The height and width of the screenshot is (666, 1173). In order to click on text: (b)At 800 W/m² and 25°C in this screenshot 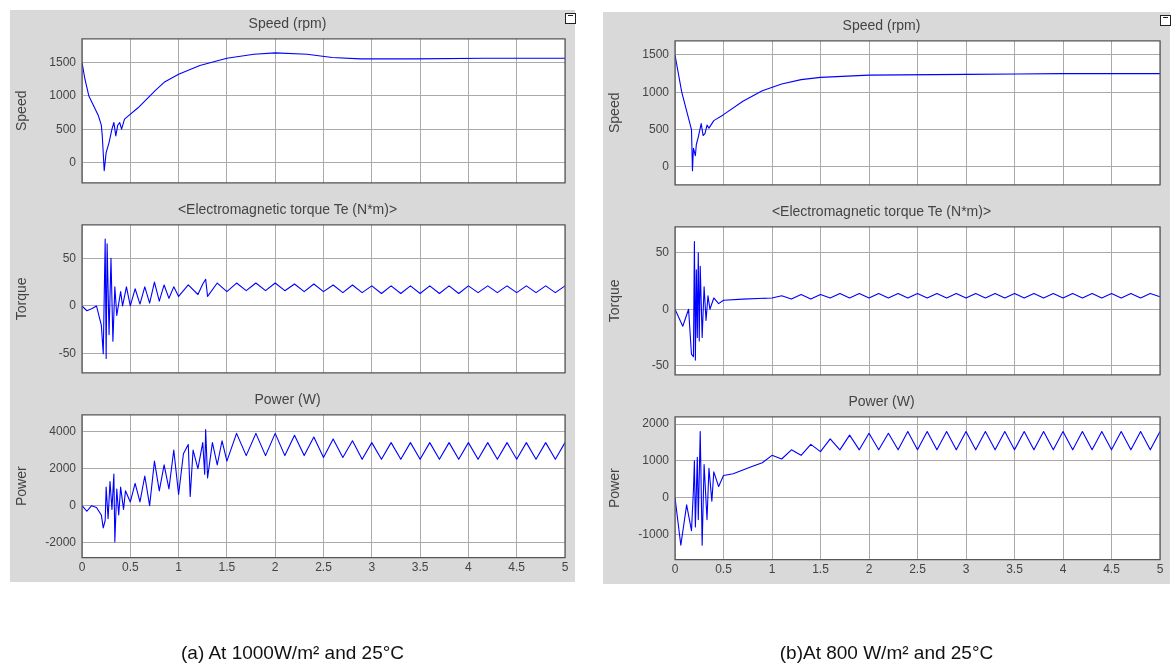, I will do `click(886, 653)`.